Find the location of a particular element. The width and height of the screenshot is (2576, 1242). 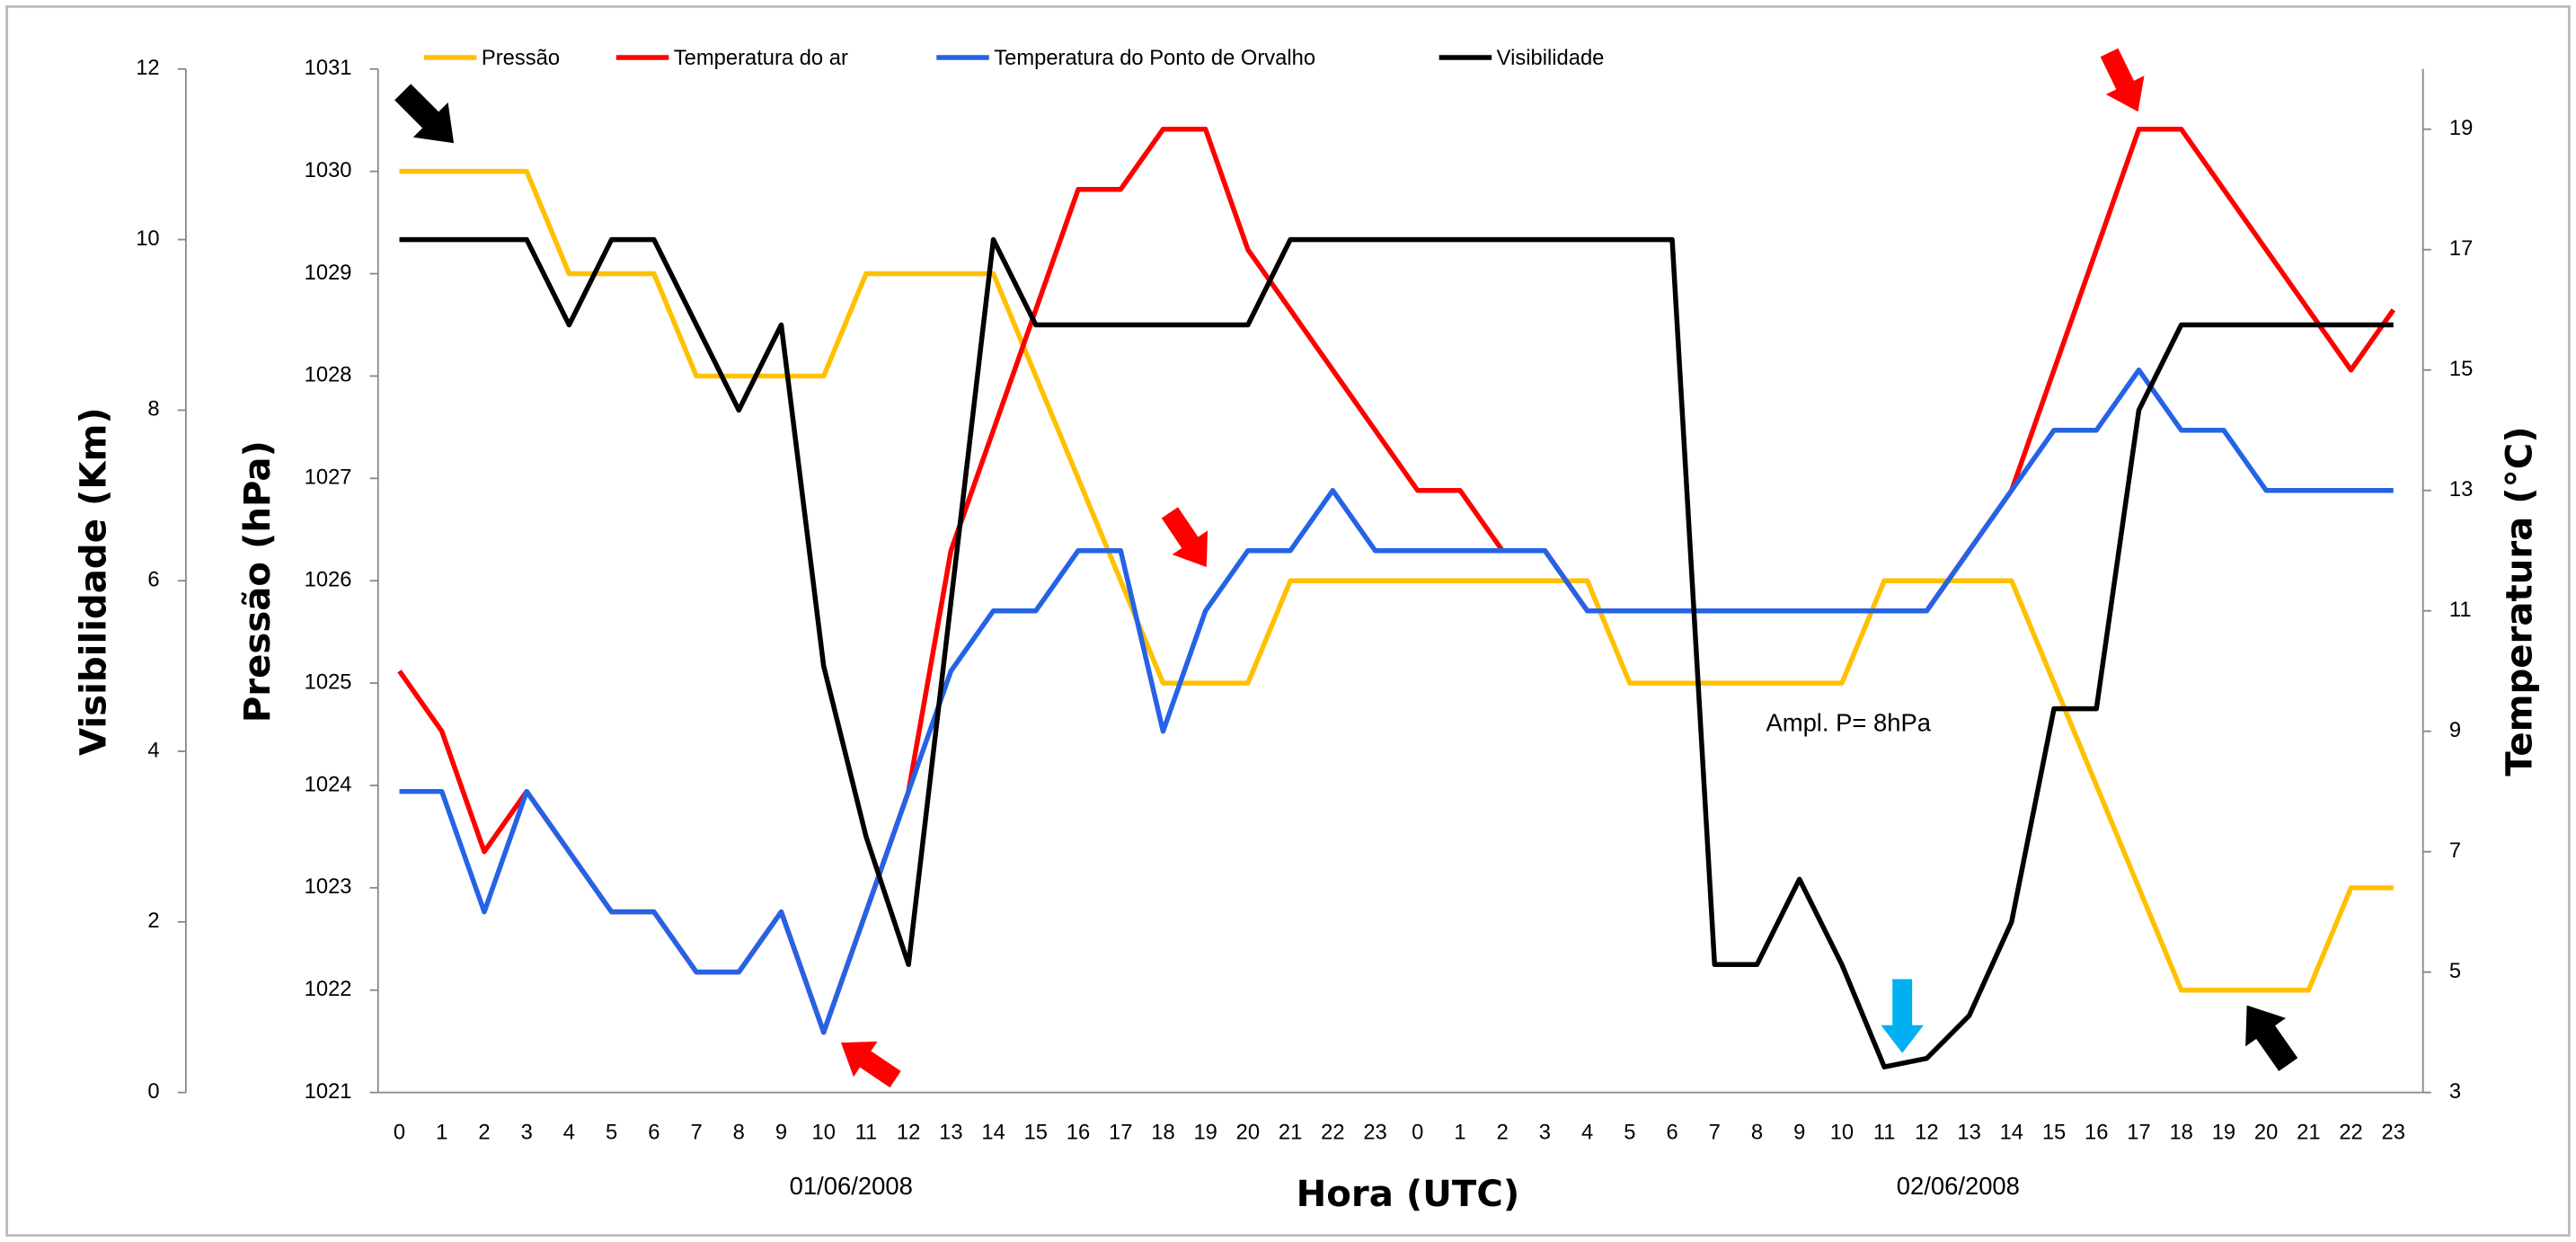

y3-tick-label: 6 is located at coordinates (153, 579).